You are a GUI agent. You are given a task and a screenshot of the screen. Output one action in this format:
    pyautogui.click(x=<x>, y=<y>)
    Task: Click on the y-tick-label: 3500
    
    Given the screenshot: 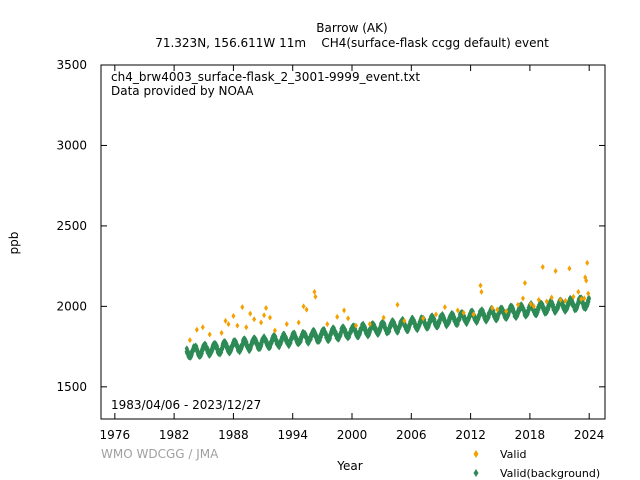 What is the action you would take?
    pyautogui.click(x=71, y=65)
    